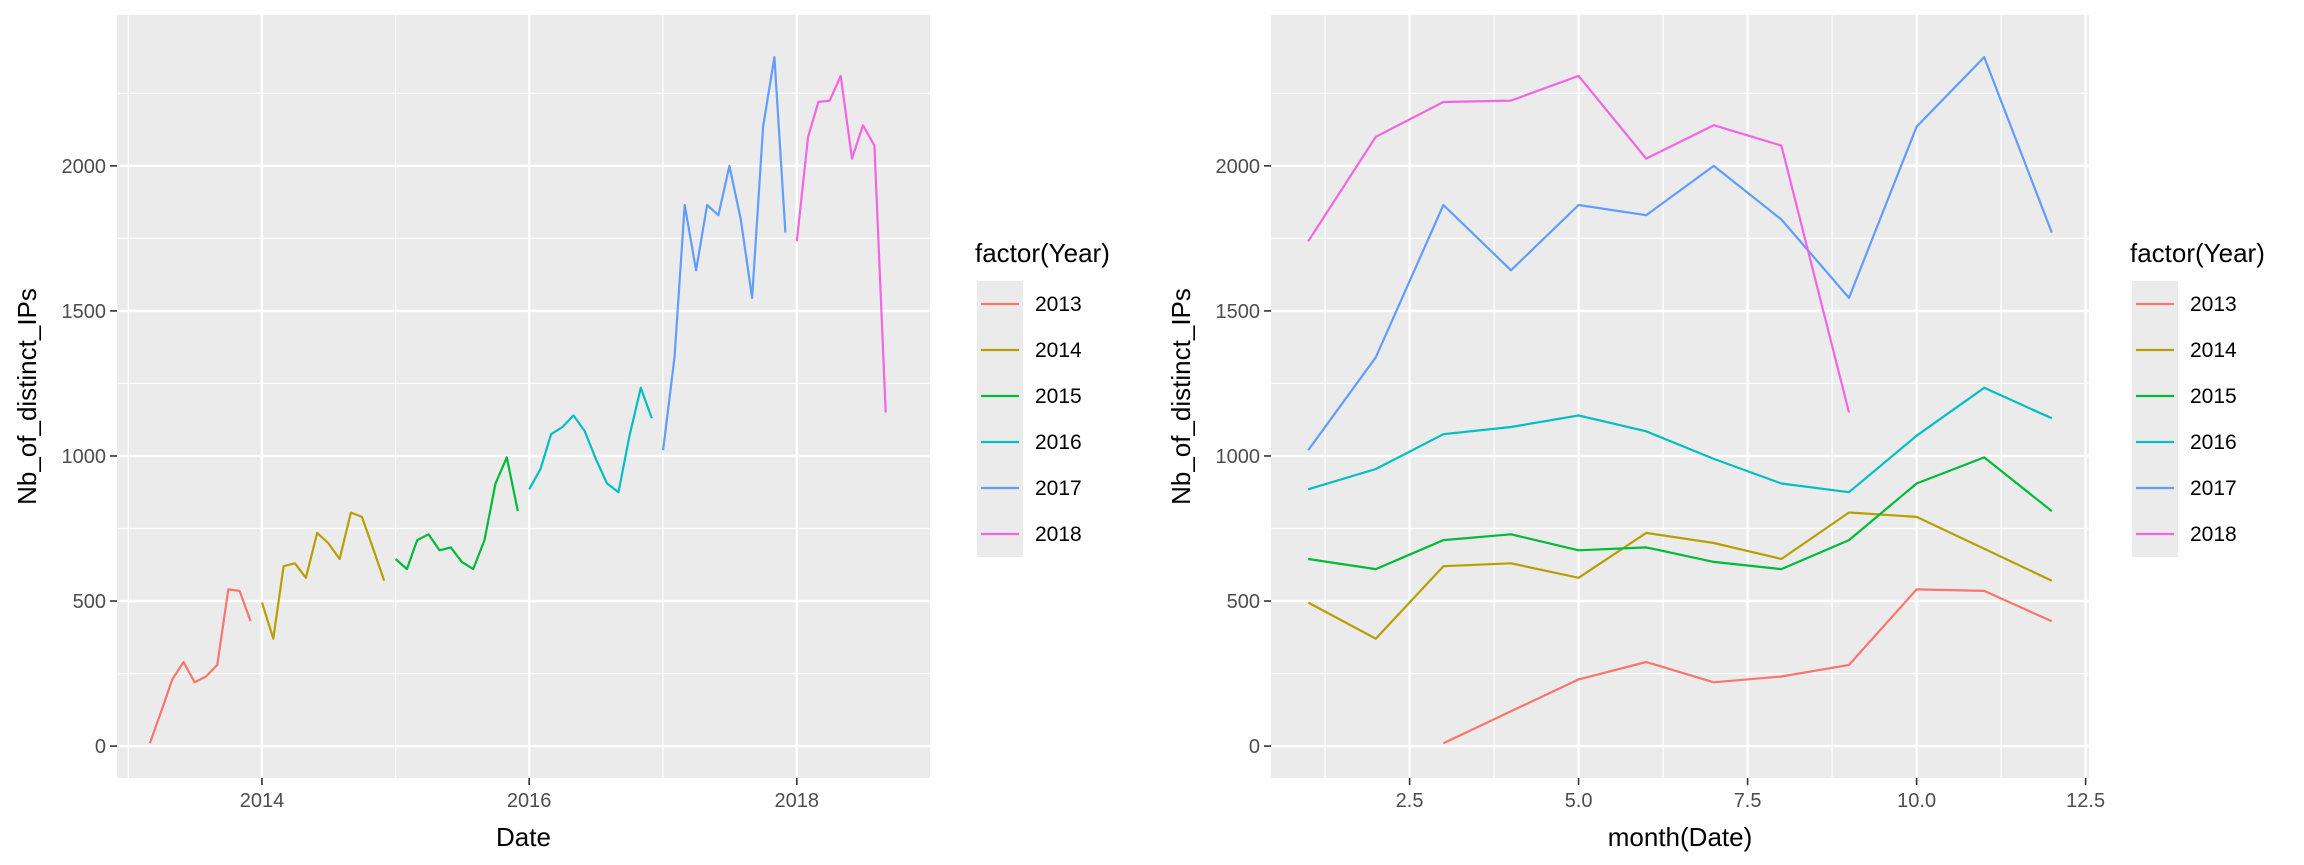 Image resolution: width=2304 pixels, height=865 pixels. What do you see at coordinates (797, 801) in the screenshot?
I see `x-tick-label: 2018` at bounding box center [797, 801].